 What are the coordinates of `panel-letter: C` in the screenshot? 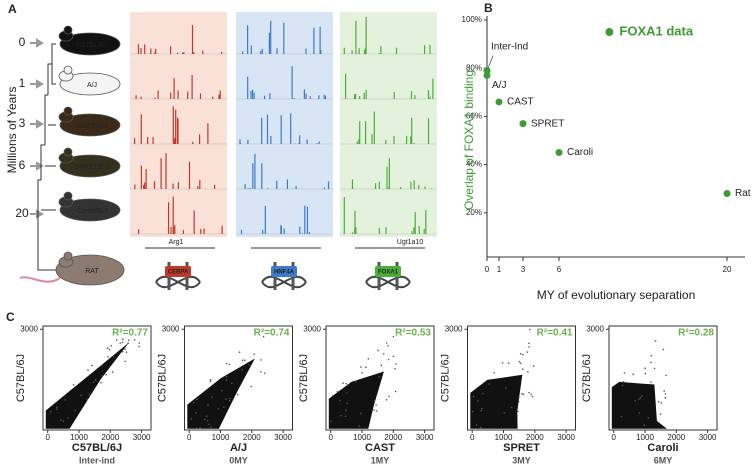 It's located at (10, 317).